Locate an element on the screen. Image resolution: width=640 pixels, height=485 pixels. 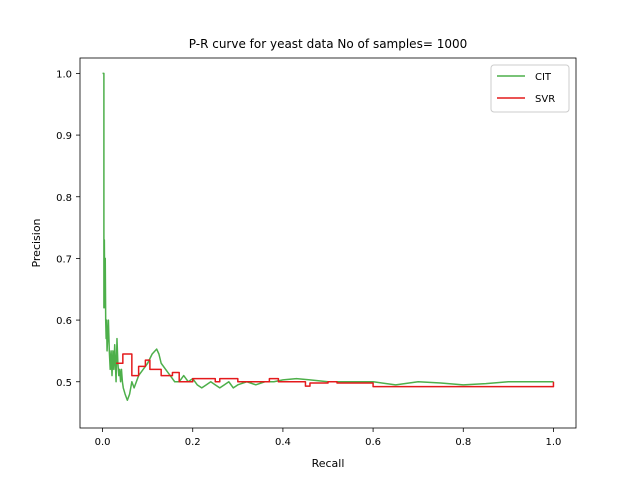
y-tick-label: 0.8 is located at coordinates (64, 198).